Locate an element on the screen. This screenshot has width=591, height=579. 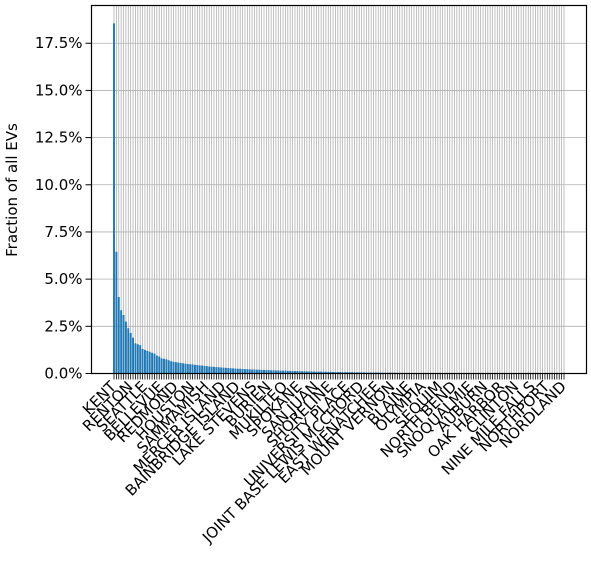
y-tick-label: 17.5% is located at coordinates (59, 43).